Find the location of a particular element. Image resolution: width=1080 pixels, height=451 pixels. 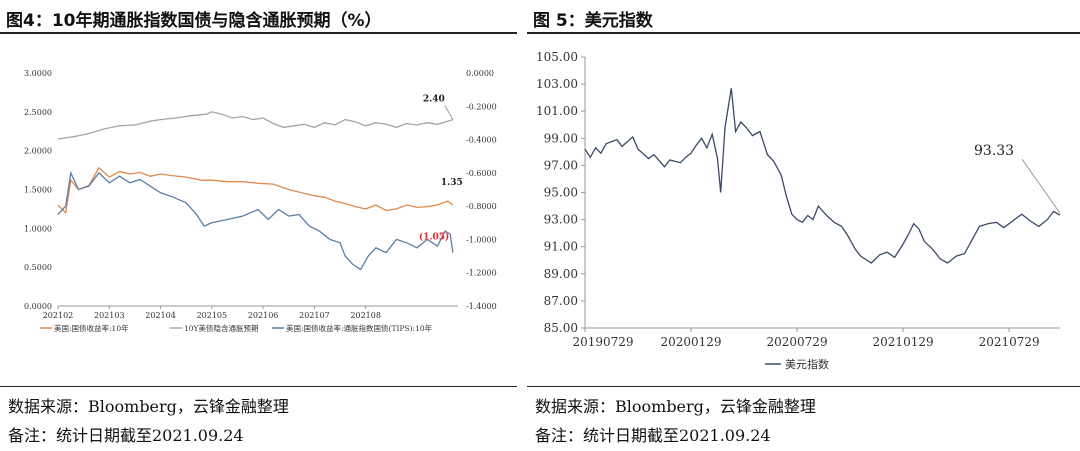

right-y-tick-label: 99.00 is located at coordinates (561, 138).